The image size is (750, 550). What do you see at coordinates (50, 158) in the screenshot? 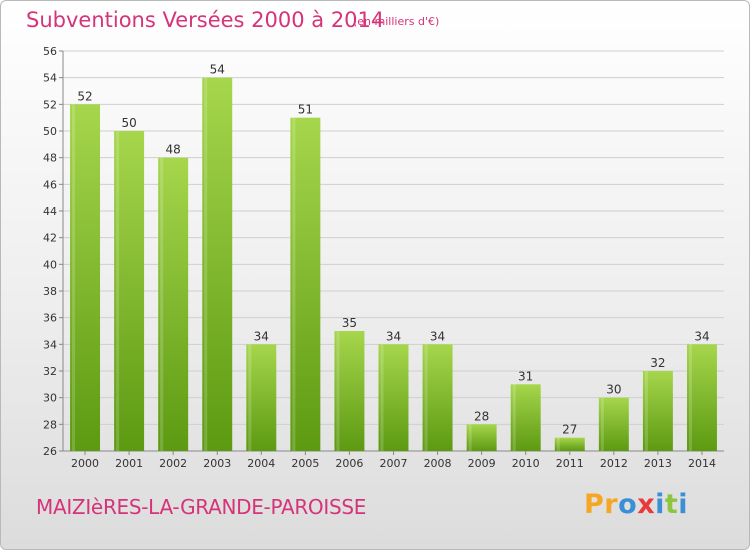
I see `y-tick-label: 48` at bounding box center [50, 158].